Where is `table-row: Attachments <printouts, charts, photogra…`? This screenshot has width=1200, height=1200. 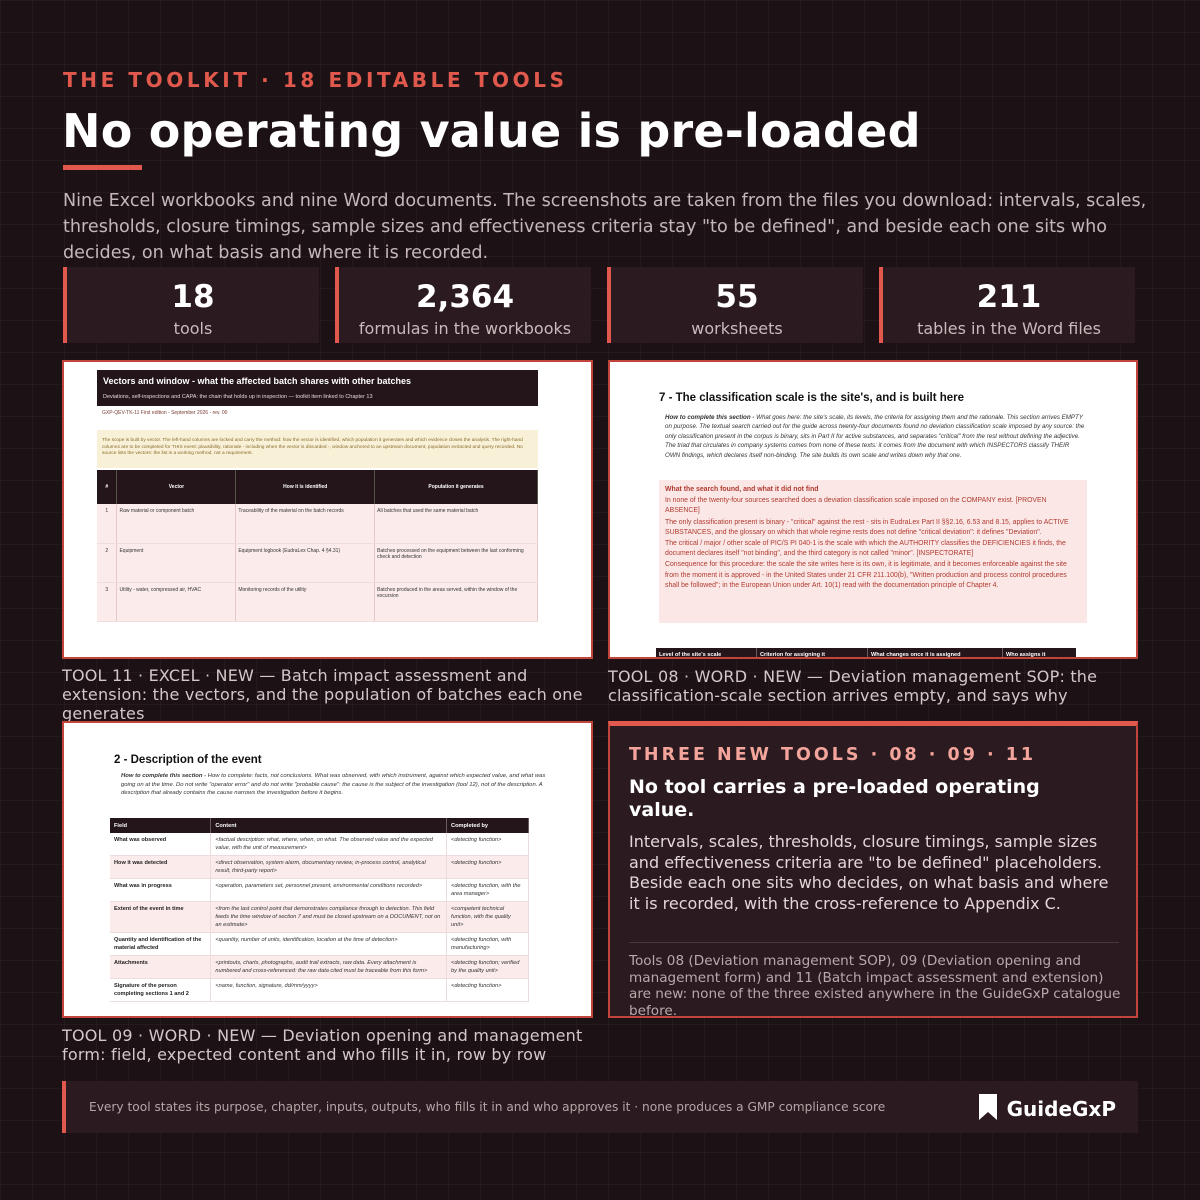 table-row: Attachments <printouts, charts, photogra… is located at coordinates (319, 967).